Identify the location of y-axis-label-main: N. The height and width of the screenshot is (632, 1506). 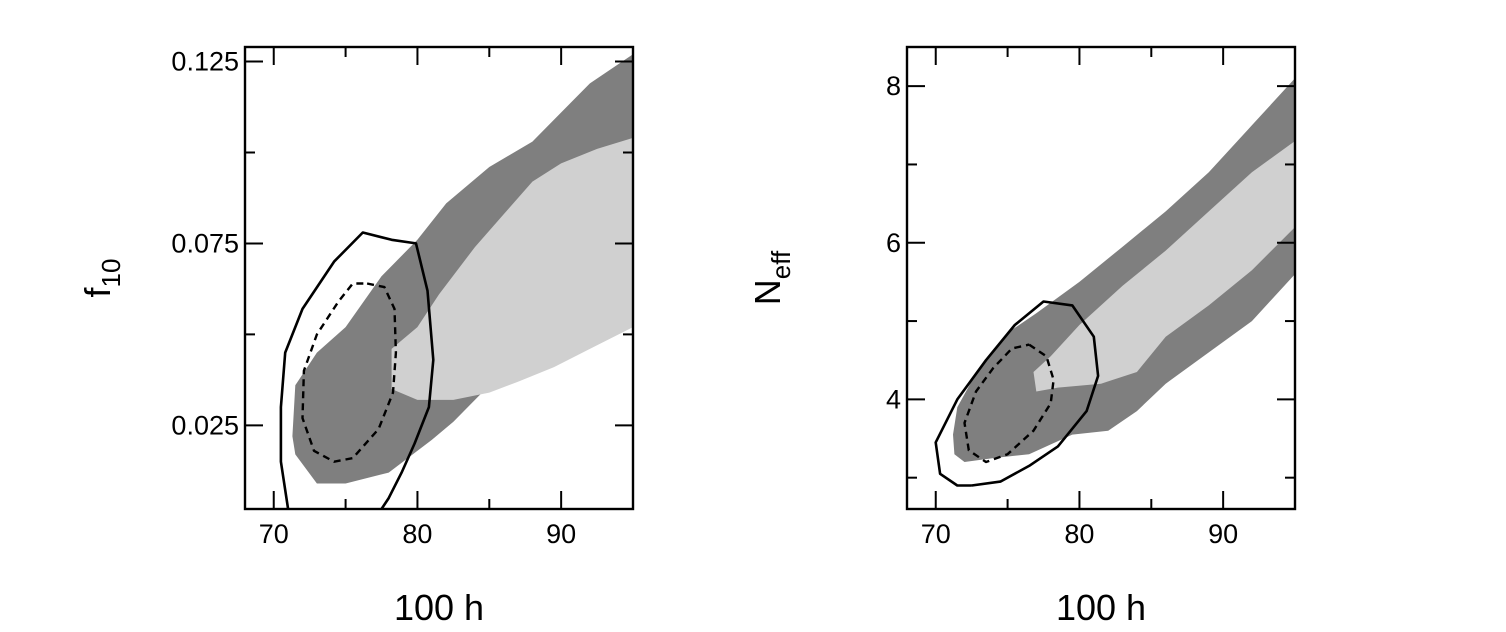
(767, 292).